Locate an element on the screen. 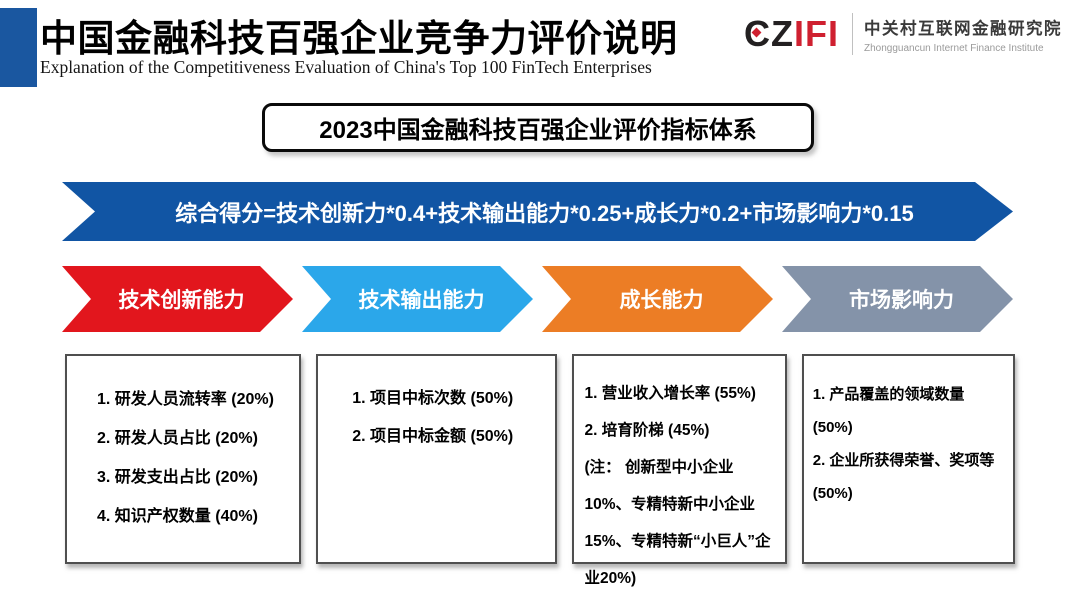  dimension-arrow-tech-output: 技术输出能力 is located at coordinates (417, 299).